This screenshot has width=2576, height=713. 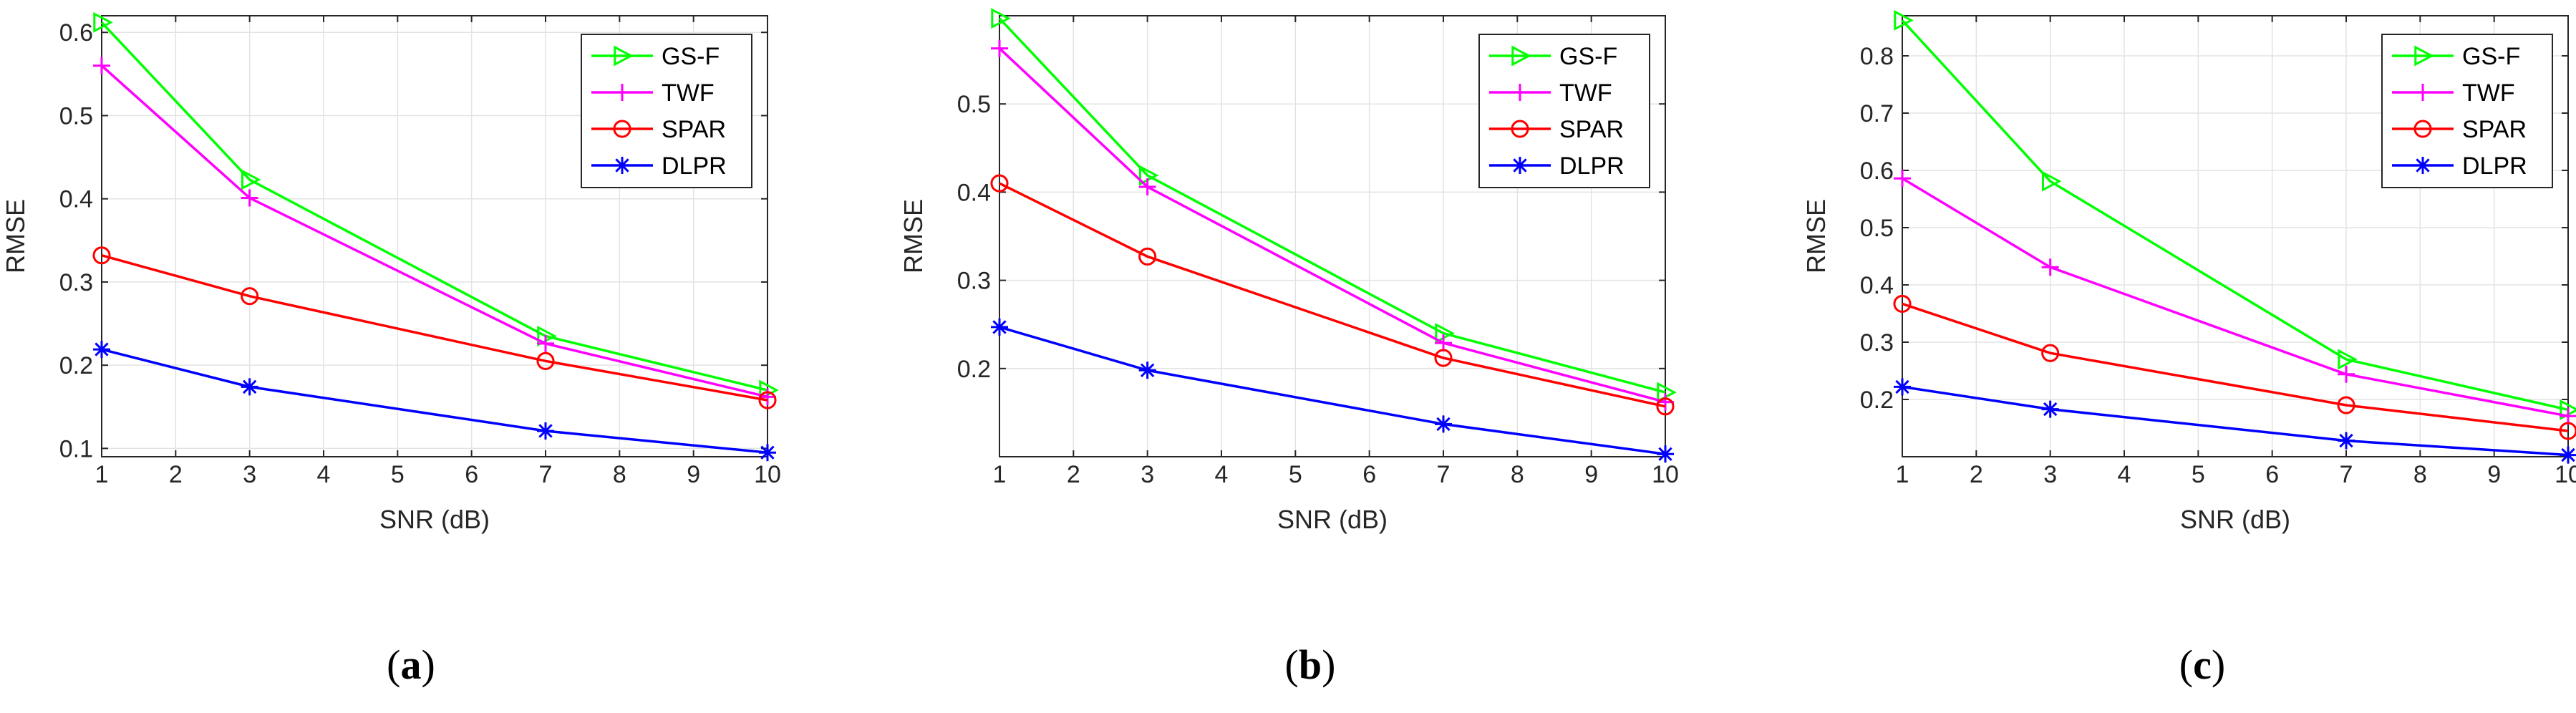 What do you see at coordinates (1816, 236) in the screenshot?
I see `y-axis-label: RMSE` at bounding box center [1816, 236].